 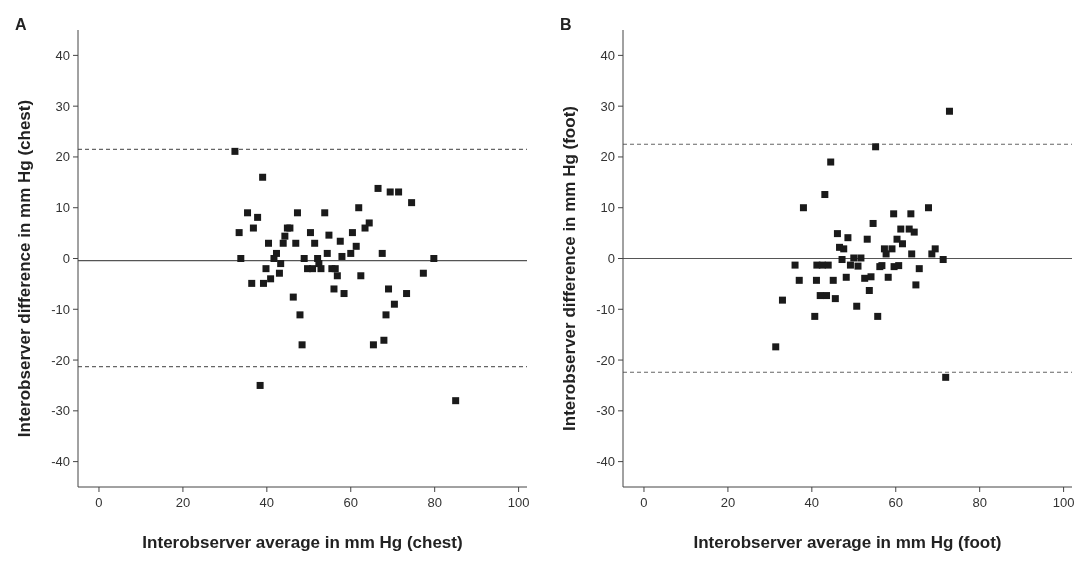 What do you see at coordinates (302, 542) in the screenshot?
I see `x-axis-title: Interobserver average in mm Hg (chest)` at bounding box center [302, 542].